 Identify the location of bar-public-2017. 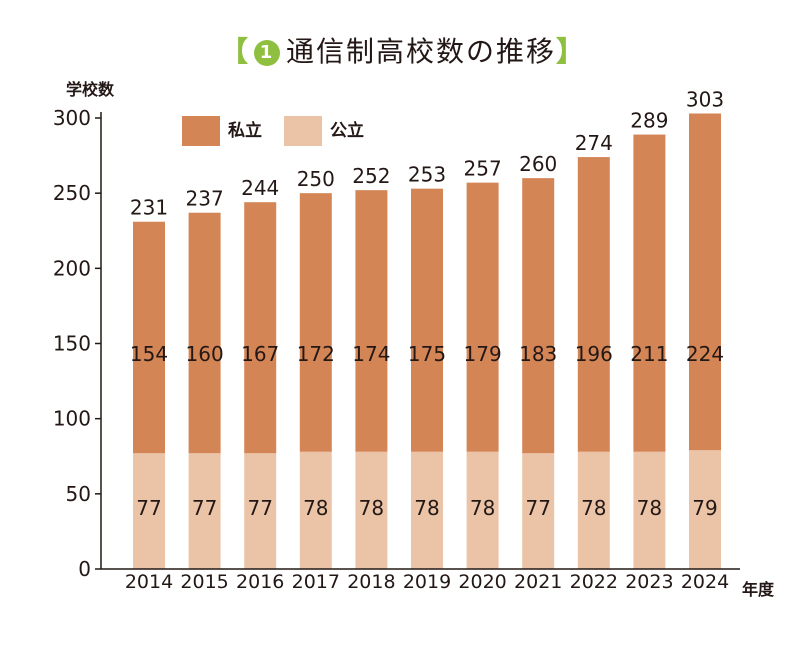
(315, 510).